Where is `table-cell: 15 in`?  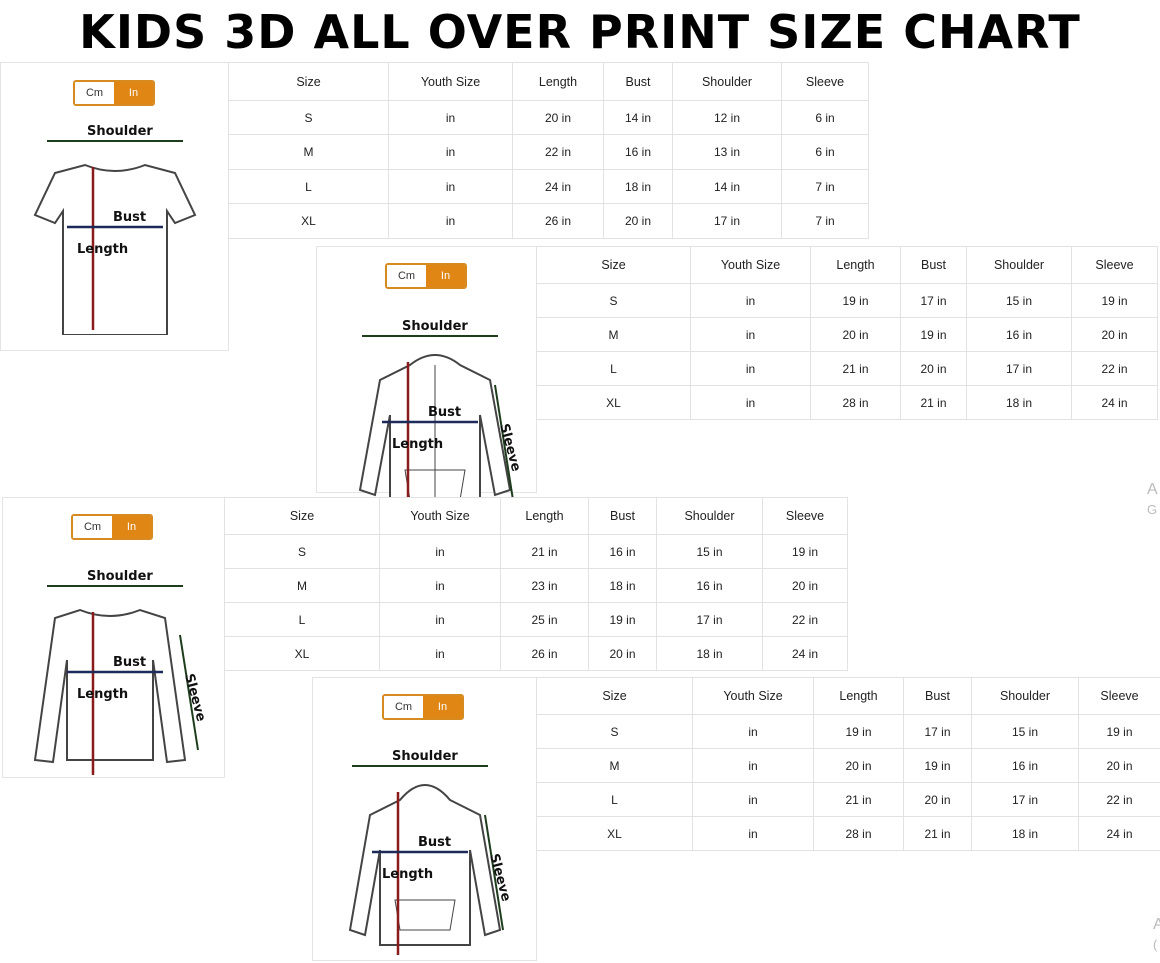
table-cell: 15 in is located at coordinates (1019, 300).